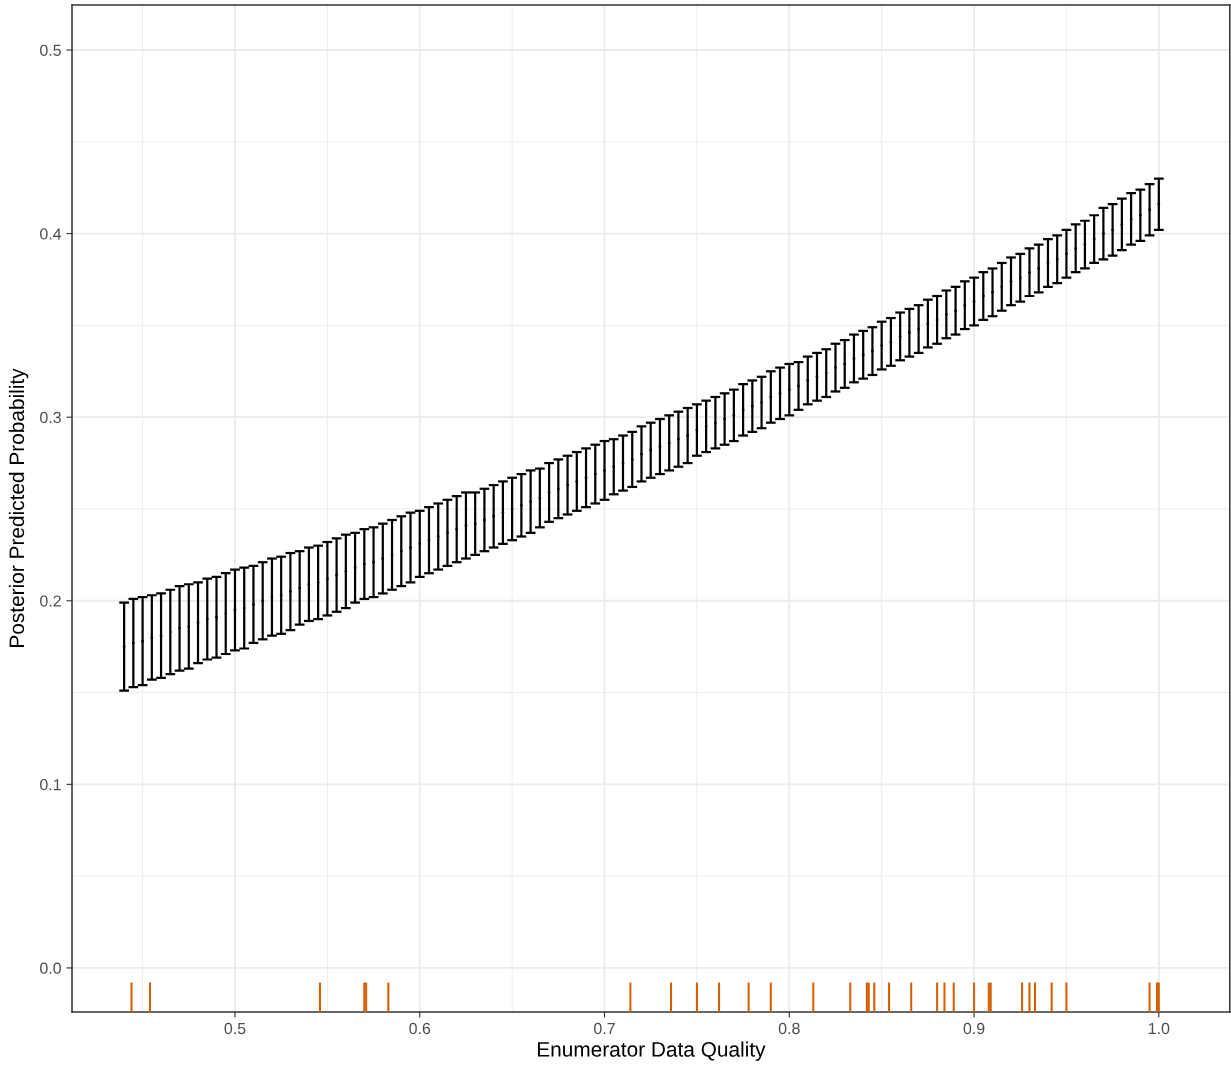  What do you see at coordinates (50, 784) in the screenshot?
I see `y-tick-label: 0.1` at bounding box center [50, 784].